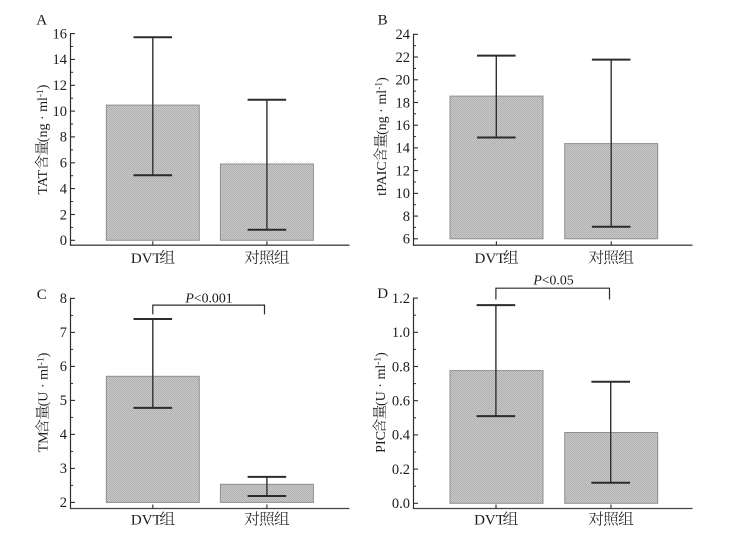  Describe the element at coordinates (43, 182) in the screenshot. I see `svg-text: TAT` at that location.